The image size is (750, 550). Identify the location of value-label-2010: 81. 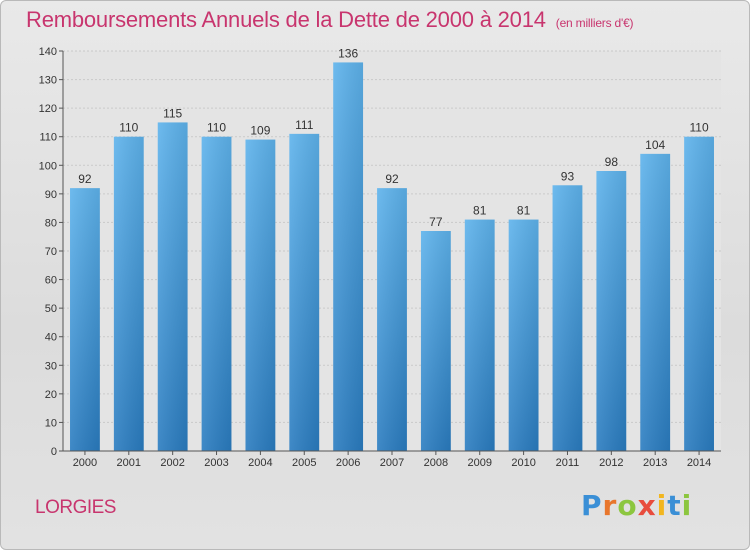
(524, 211).